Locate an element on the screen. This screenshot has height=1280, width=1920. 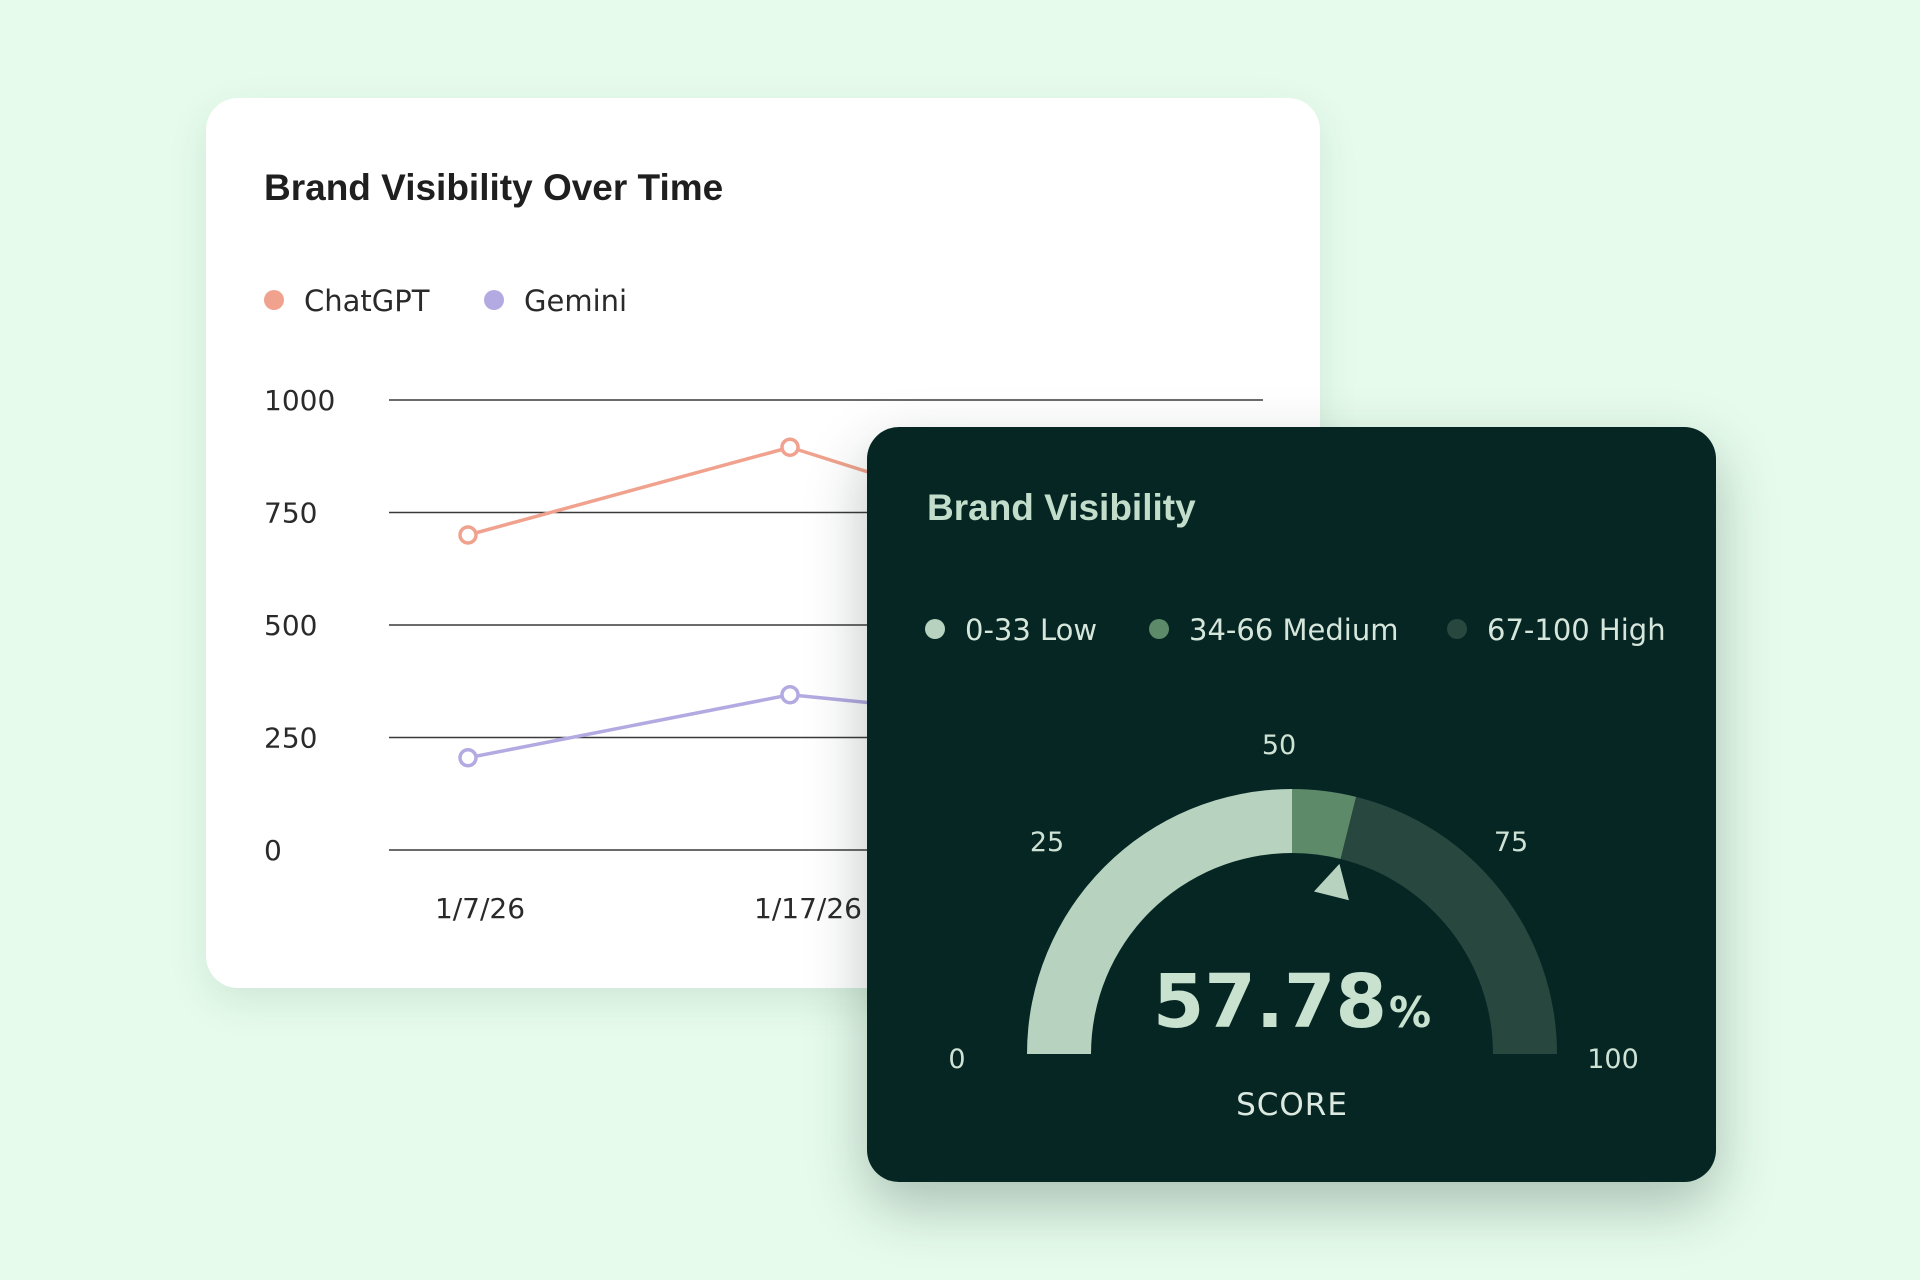
y-tick-label: 0 is located at coordinates (273, 850).